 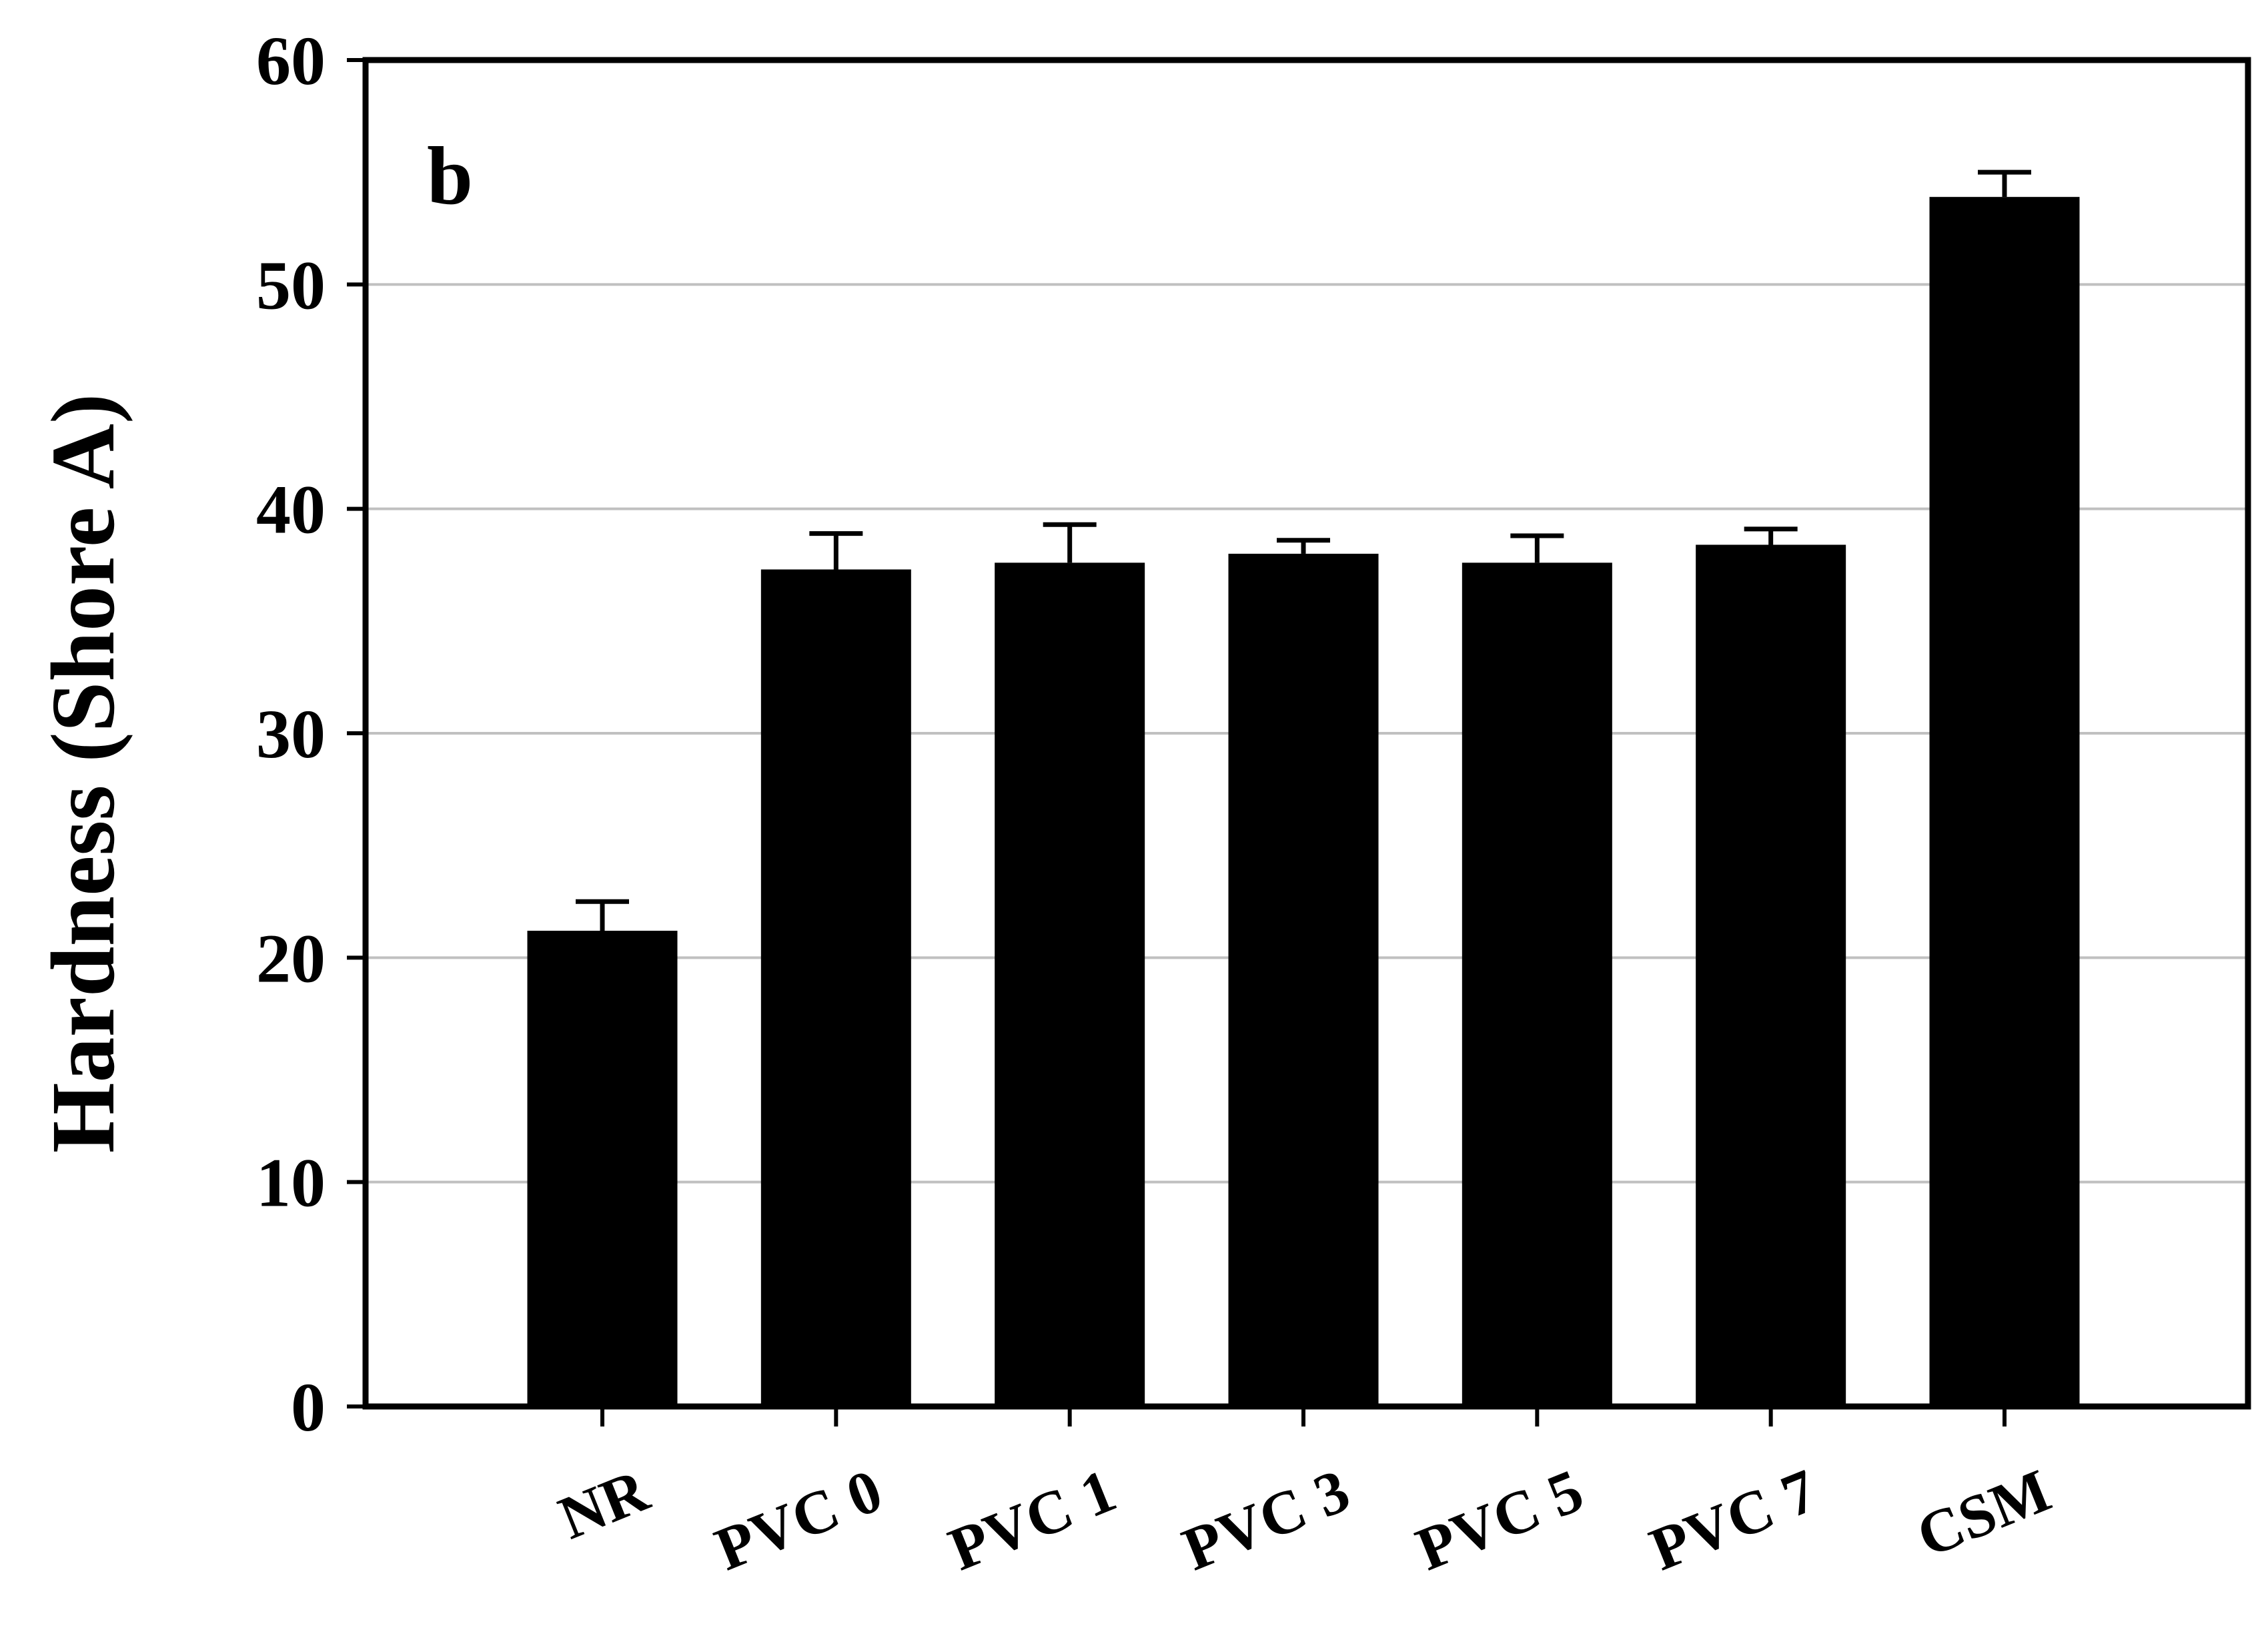 What do you see at coordinates (291, 286) in the screenshot?
I see `y-tick-label: 50` at bounding box center [291, 286].